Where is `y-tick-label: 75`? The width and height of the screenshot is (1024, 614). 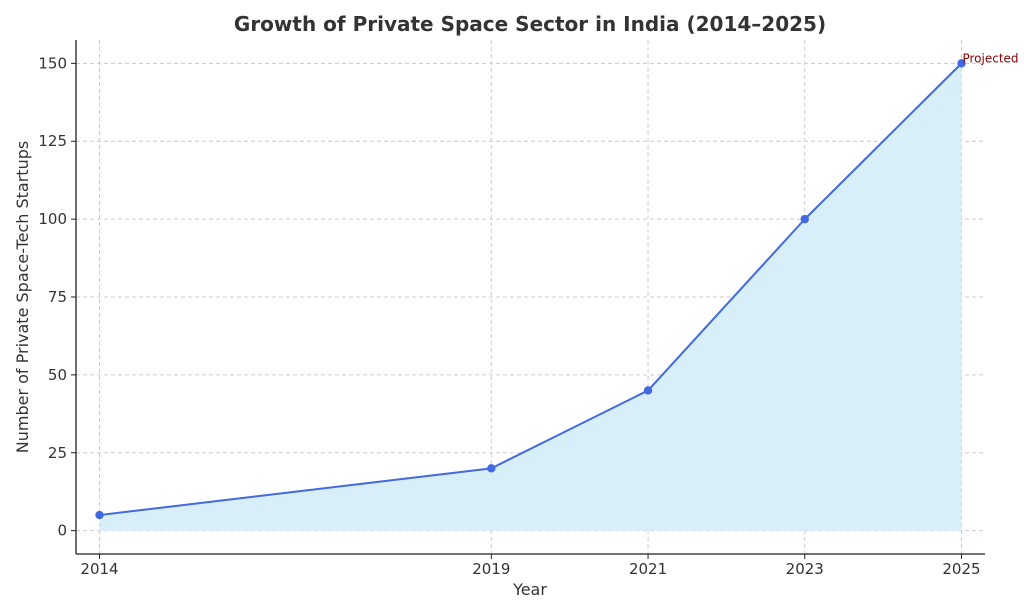
y-tick-label: 75 is located at coordinates (57, 297).